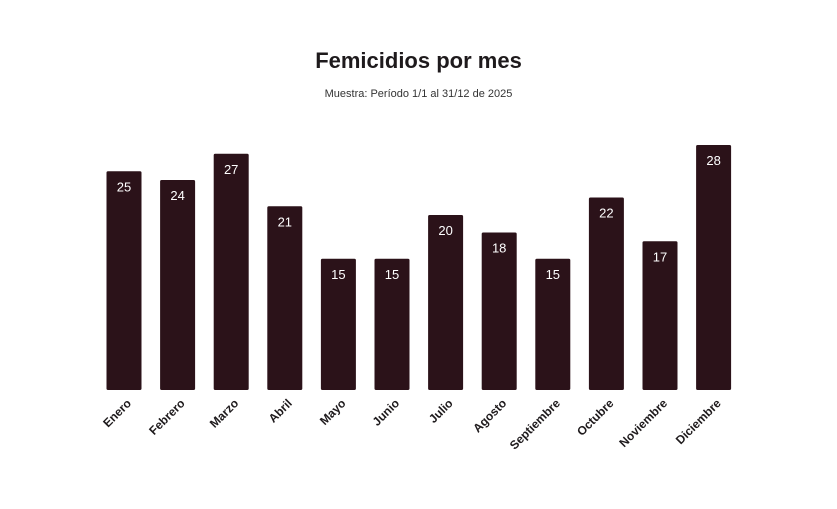 The image size is (837, 509). I want to click on bar-septiembre, so click(553, 324).